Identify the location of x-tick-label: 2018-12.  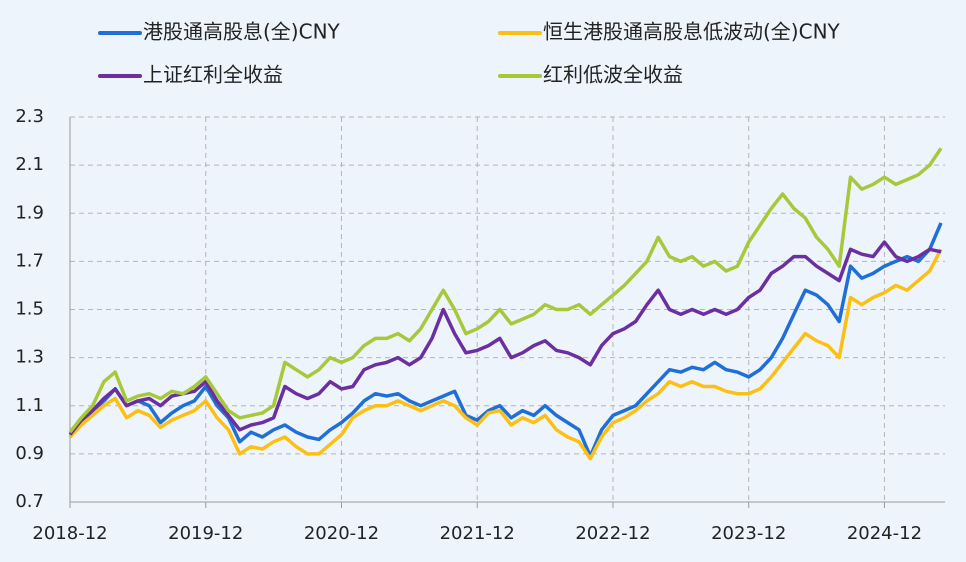
(69, 533).